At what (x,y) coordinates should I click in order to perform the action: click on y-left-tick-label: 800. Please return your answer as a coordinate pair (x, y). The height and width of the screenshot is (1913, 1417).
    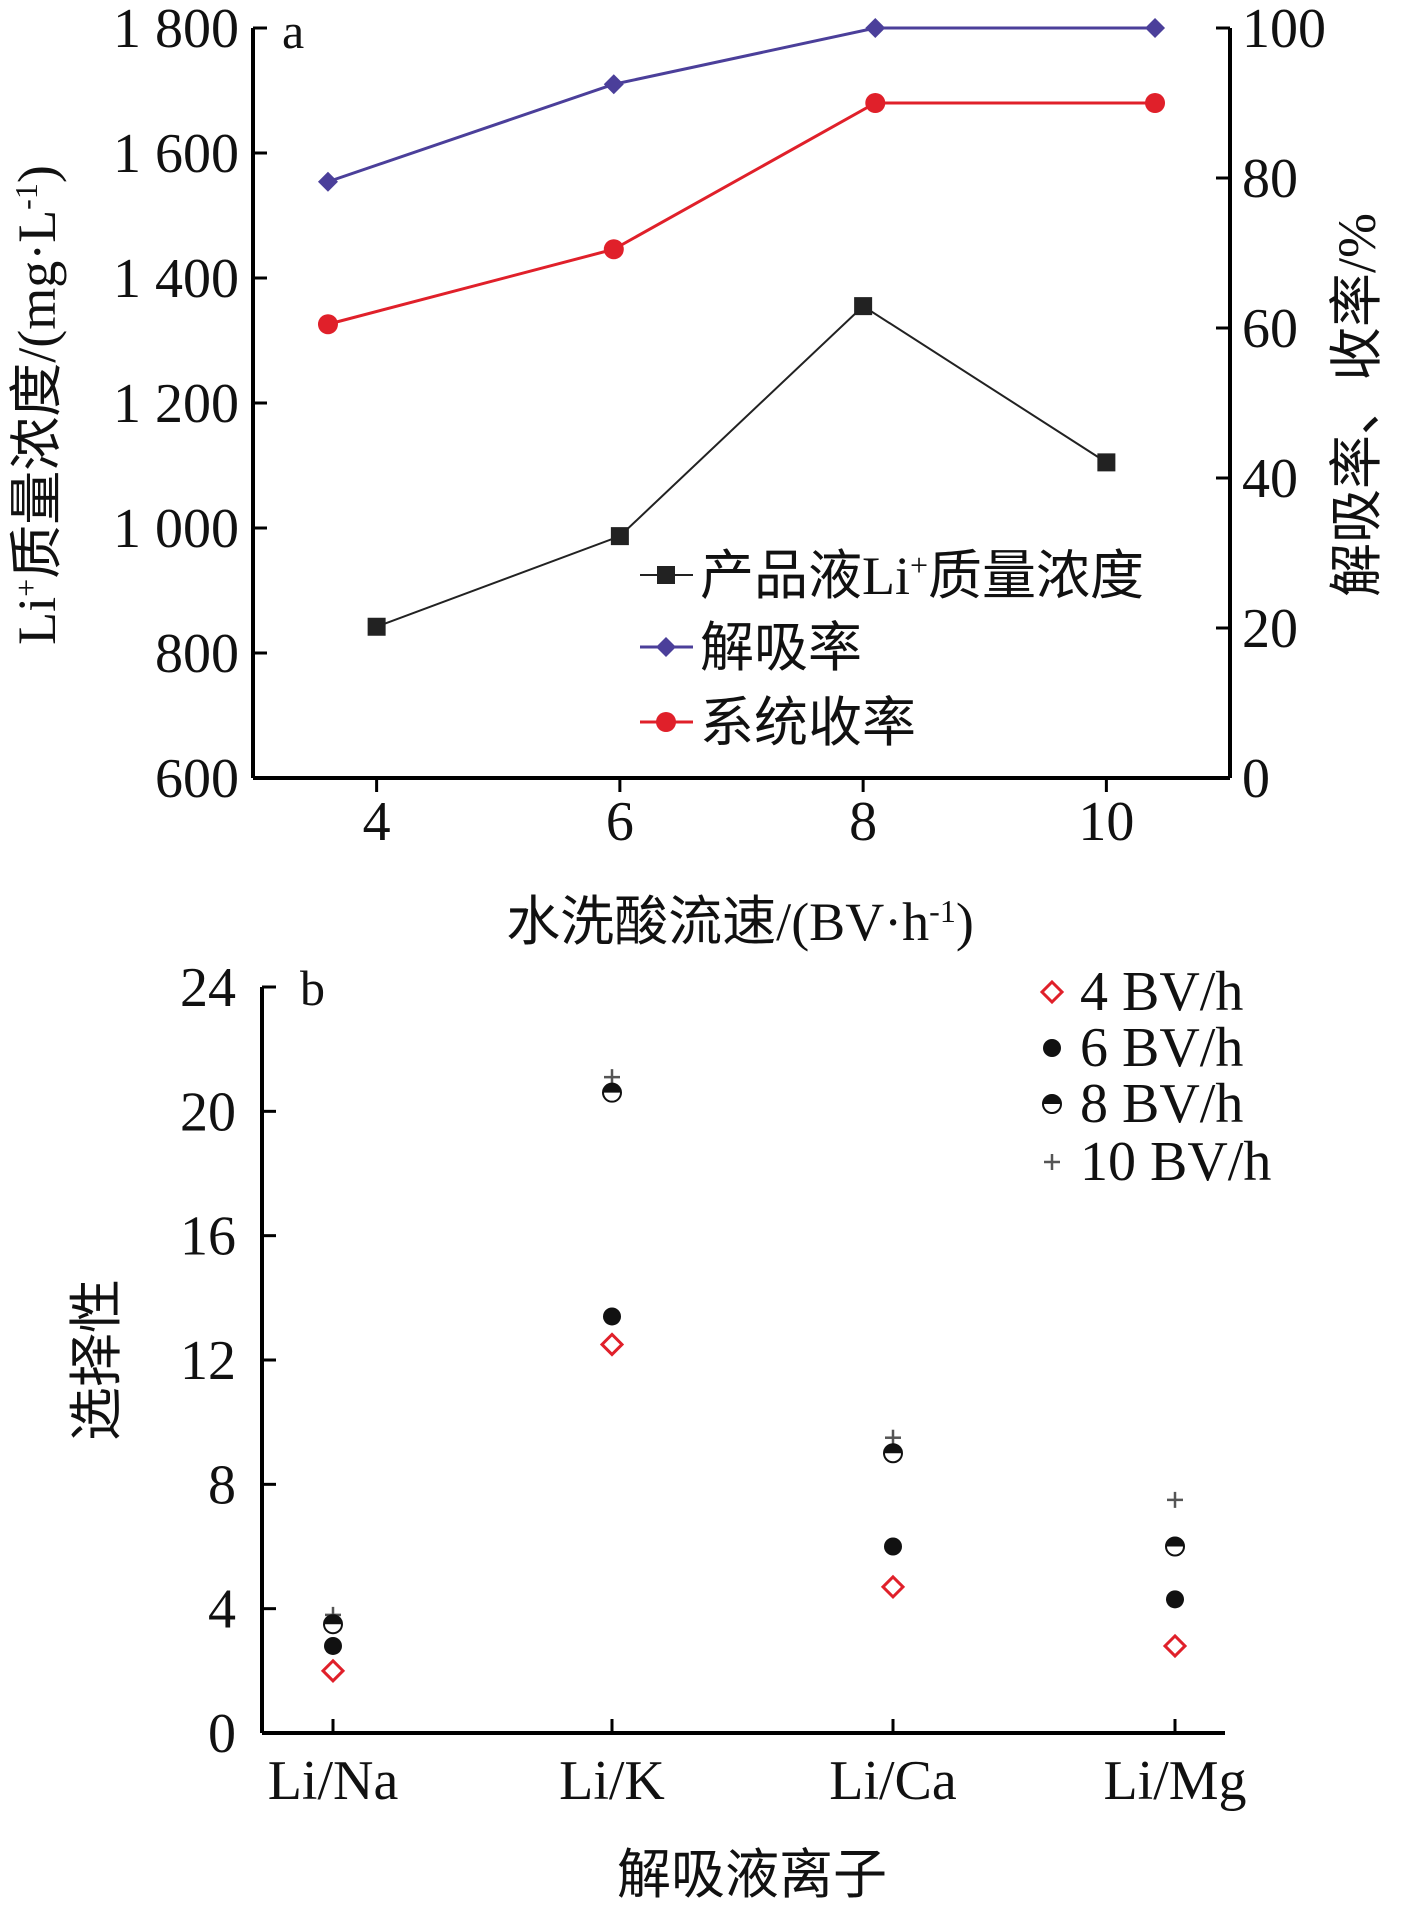
    Looking at the image, I should click on (197, 654).